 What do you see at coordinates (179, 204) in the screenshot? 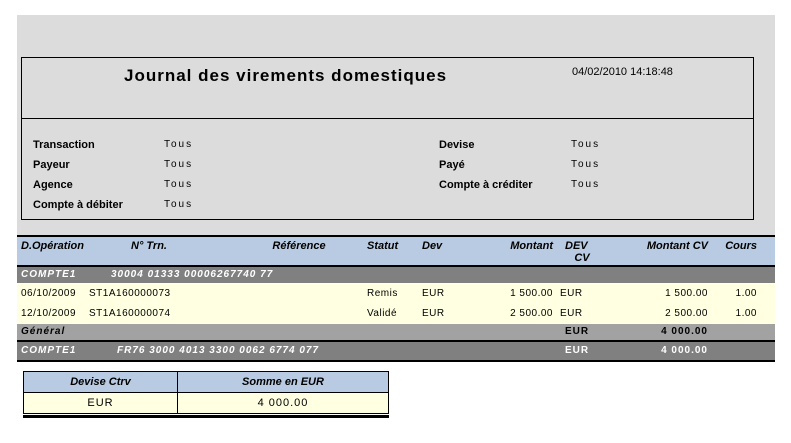
I see `filter-value-compte-a-debiter: Tous` at bounding box center [179, 204].